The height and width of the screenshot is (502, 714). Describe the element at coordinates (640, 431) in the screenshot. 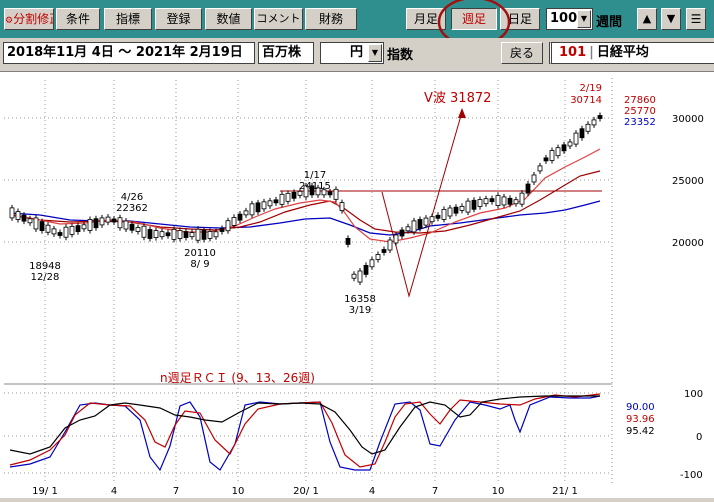

I see `rci-value-black: 95.42` at that location.